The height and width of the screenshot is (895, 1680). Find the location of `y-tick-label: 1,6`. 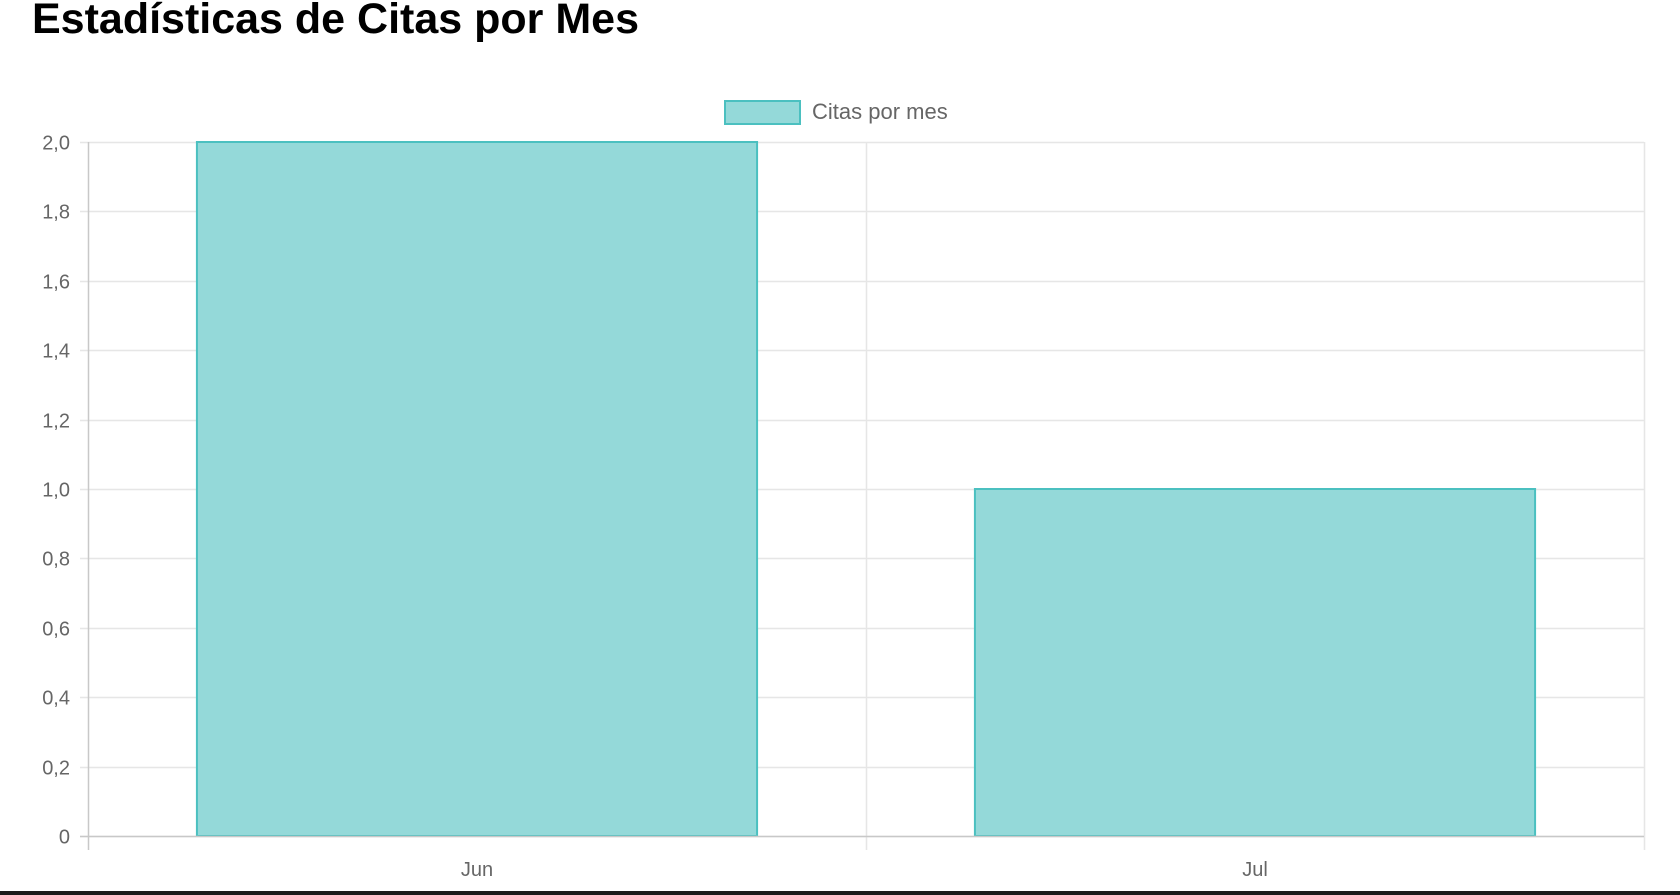

y-tick-label: 1,6 is located at coordinates (56, 283).